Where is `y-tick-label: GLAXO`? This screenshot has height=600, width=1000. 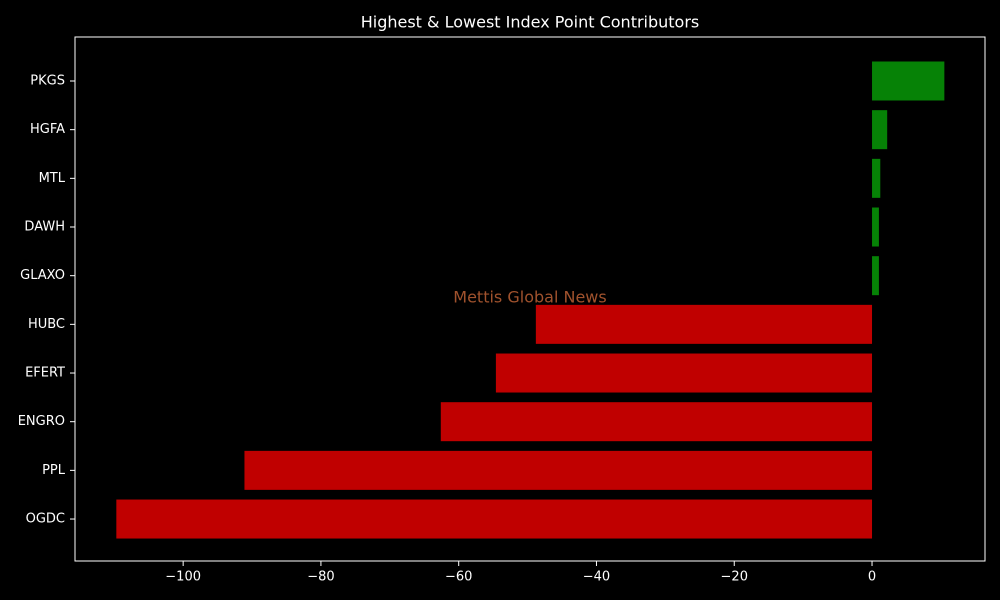 y-tick-label: GLAXO is located at coordinates (42, 275).